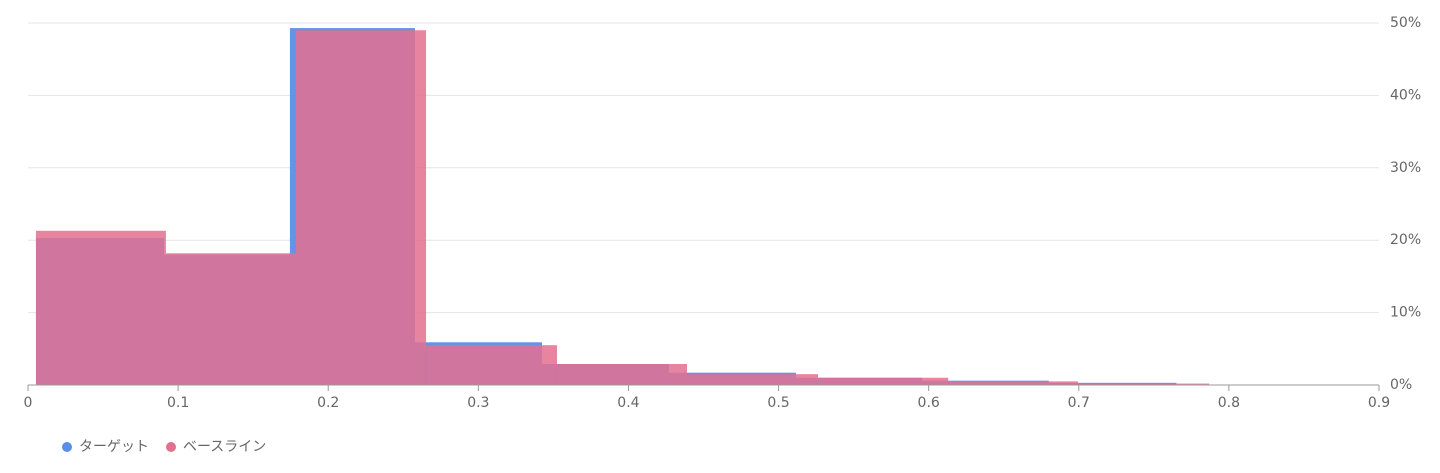 This screenshot has height=473, width=1440. Describe the element at coordinates (28, 403) in the screenshot. I see `x-tick-label: 0` at that location.